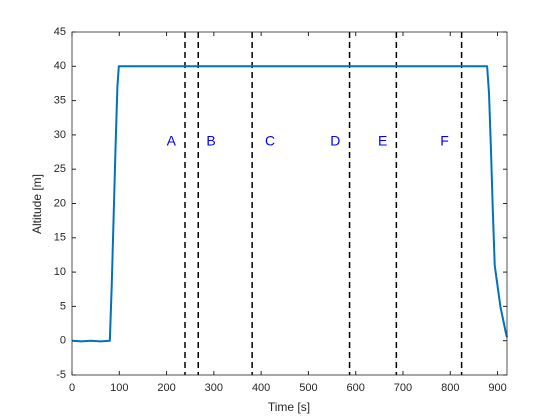  I want to click on x-tick-label: 100, so click(119, 388).